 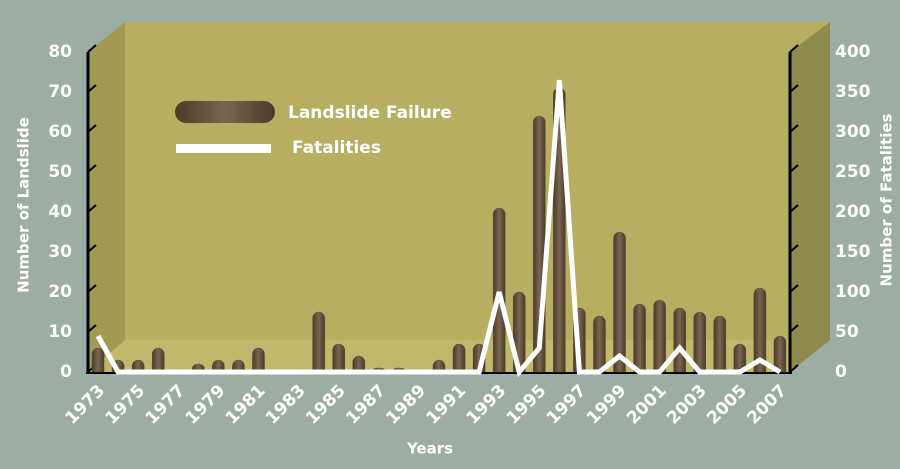 I want to click on x-tick-label: 1983, so click(x=286, y=405).